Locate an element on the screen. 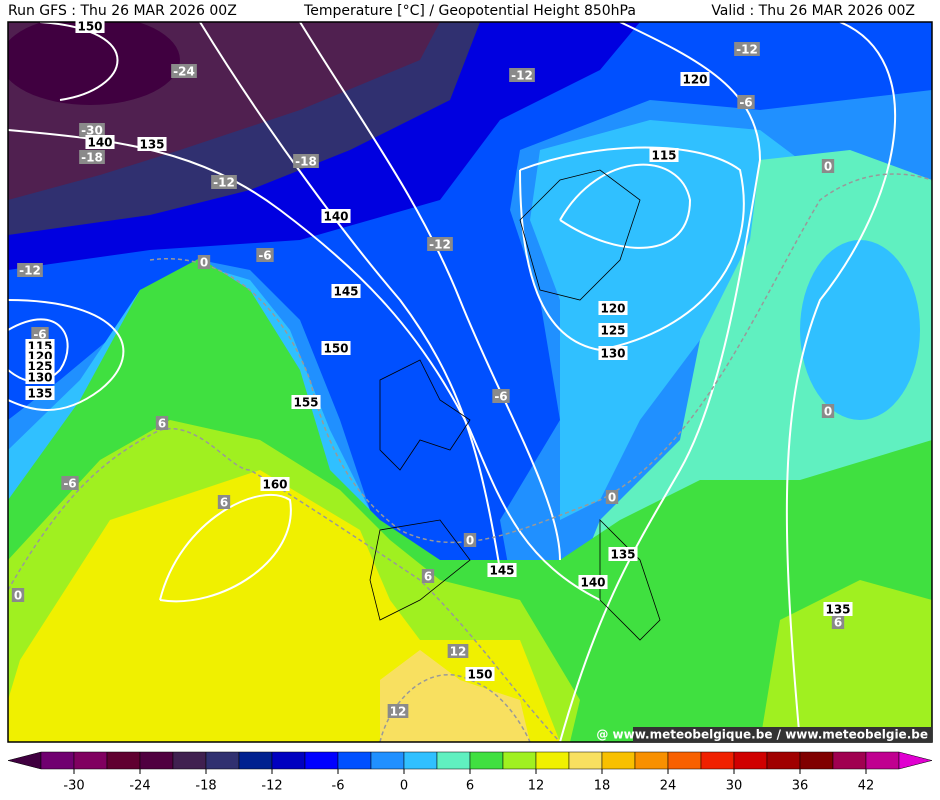 This screenshot has width=940, height=800. temperature-label: -24 is located at coordinates (184, 72).